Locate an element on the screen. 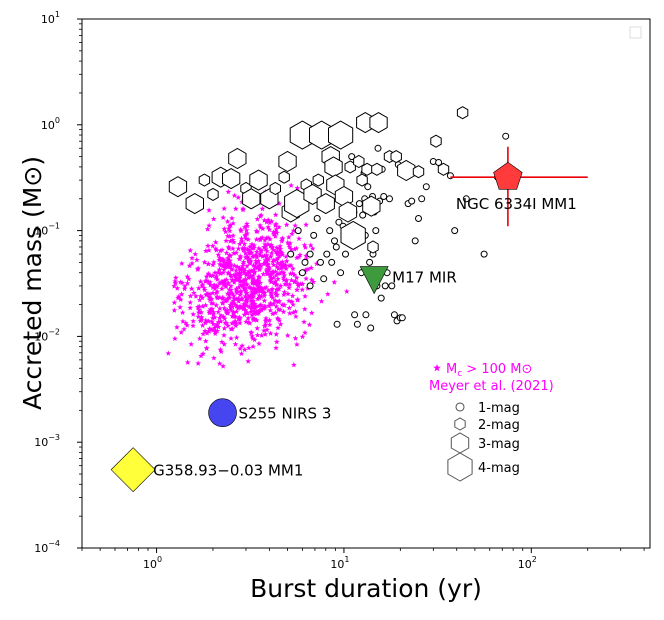 This screenshot has width=664, height=620. legend-star-label: Mc > 100 M⊙ is located at coordinates (489, 370).